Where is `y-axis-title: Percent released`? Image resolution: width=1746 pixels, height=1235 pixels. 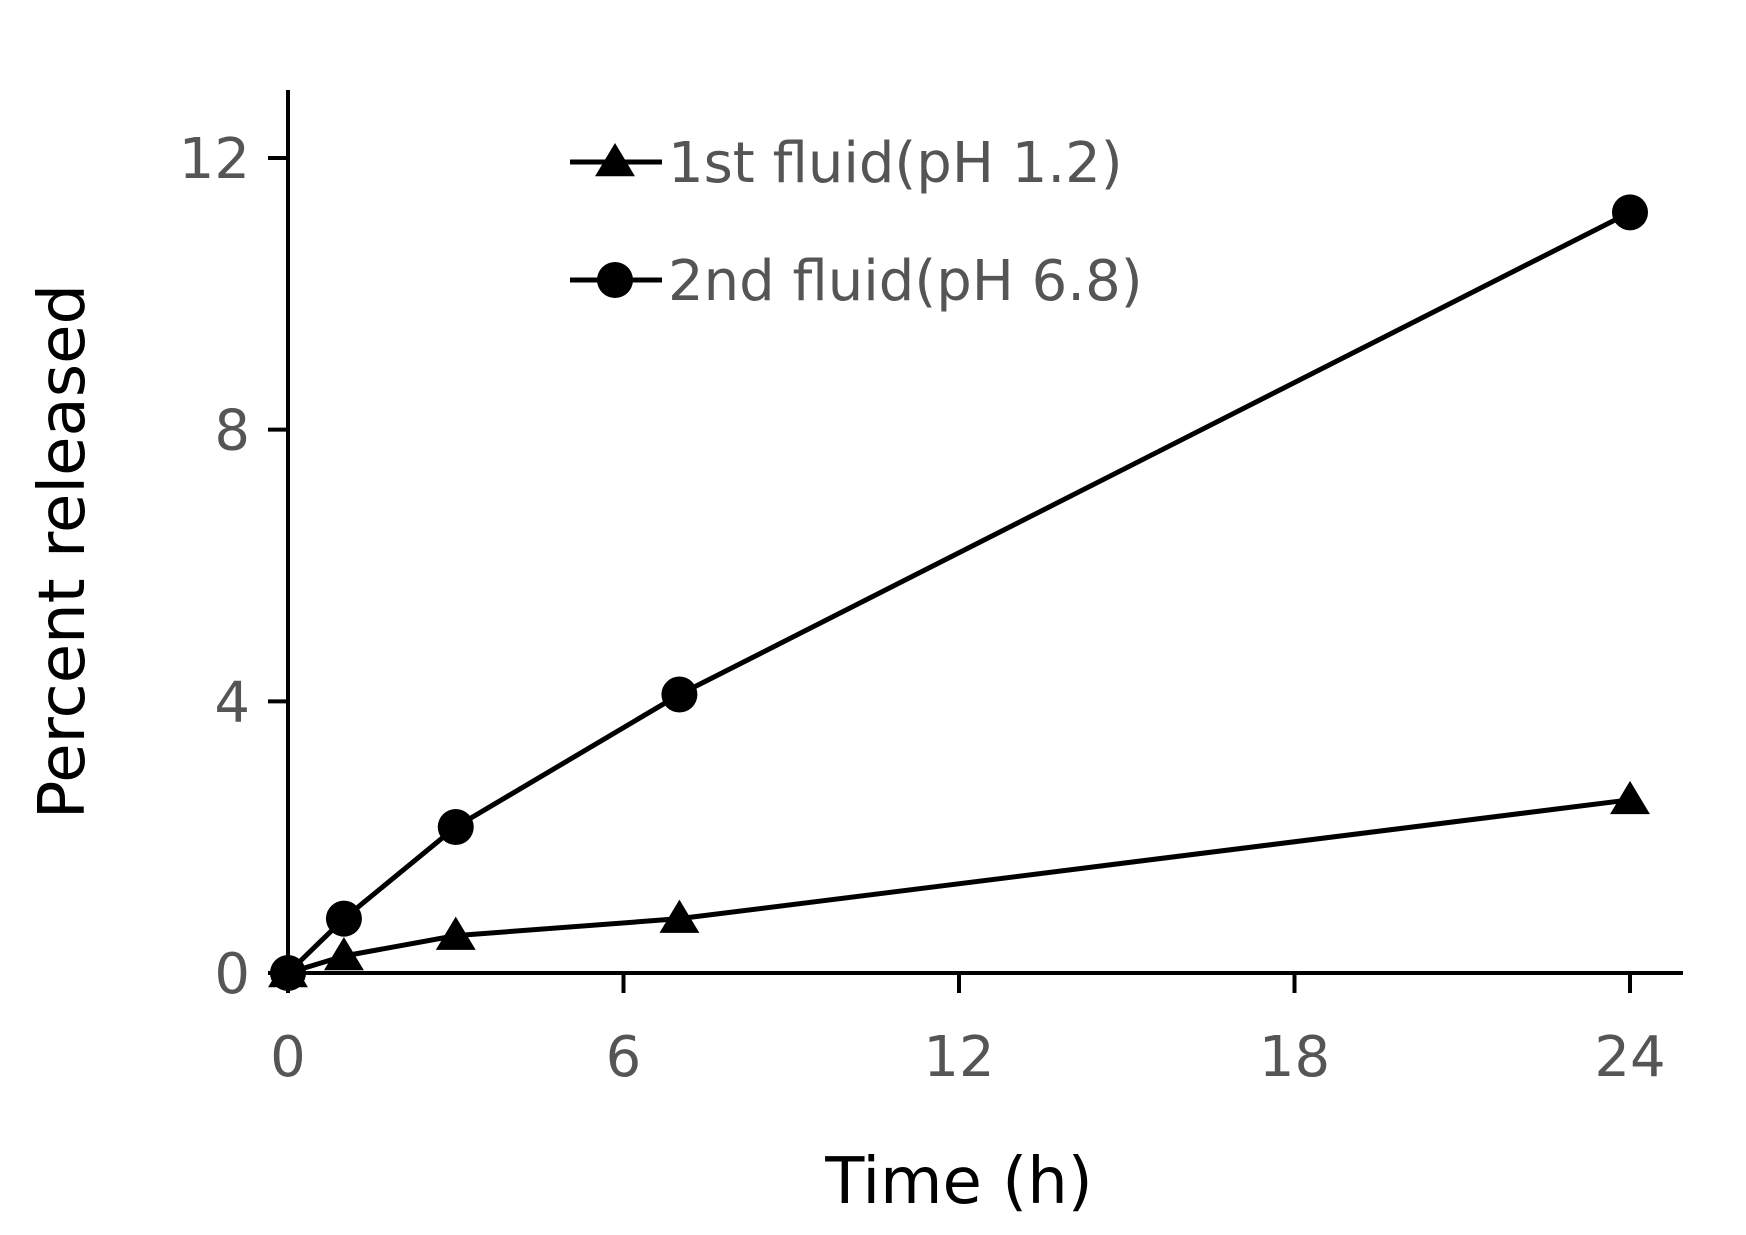
y-axis-title: Percent released is located at coordinates (63, 551).